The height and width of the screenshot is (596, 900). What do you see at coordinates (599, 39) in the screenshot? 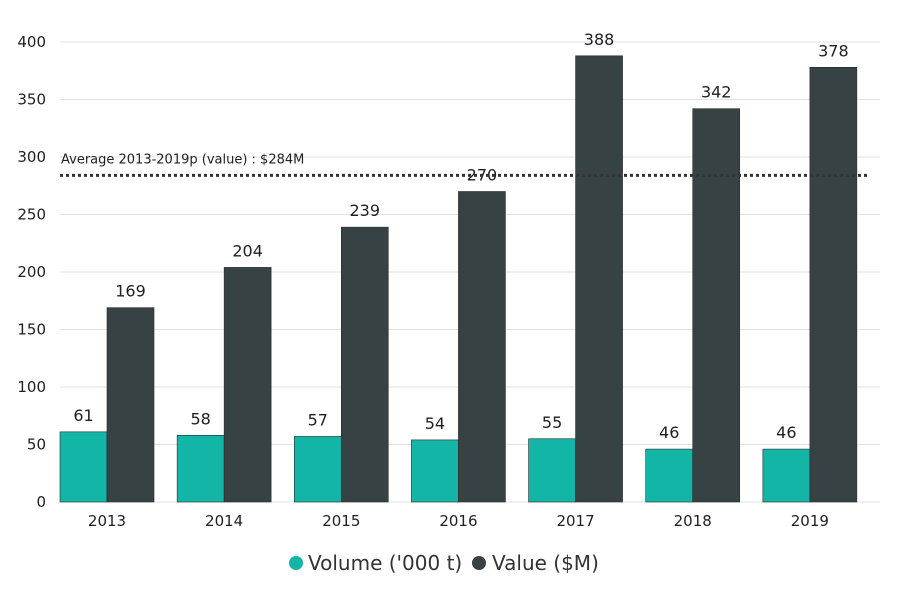
I see `data-label-value: 388` at bounding box center [599, 39].